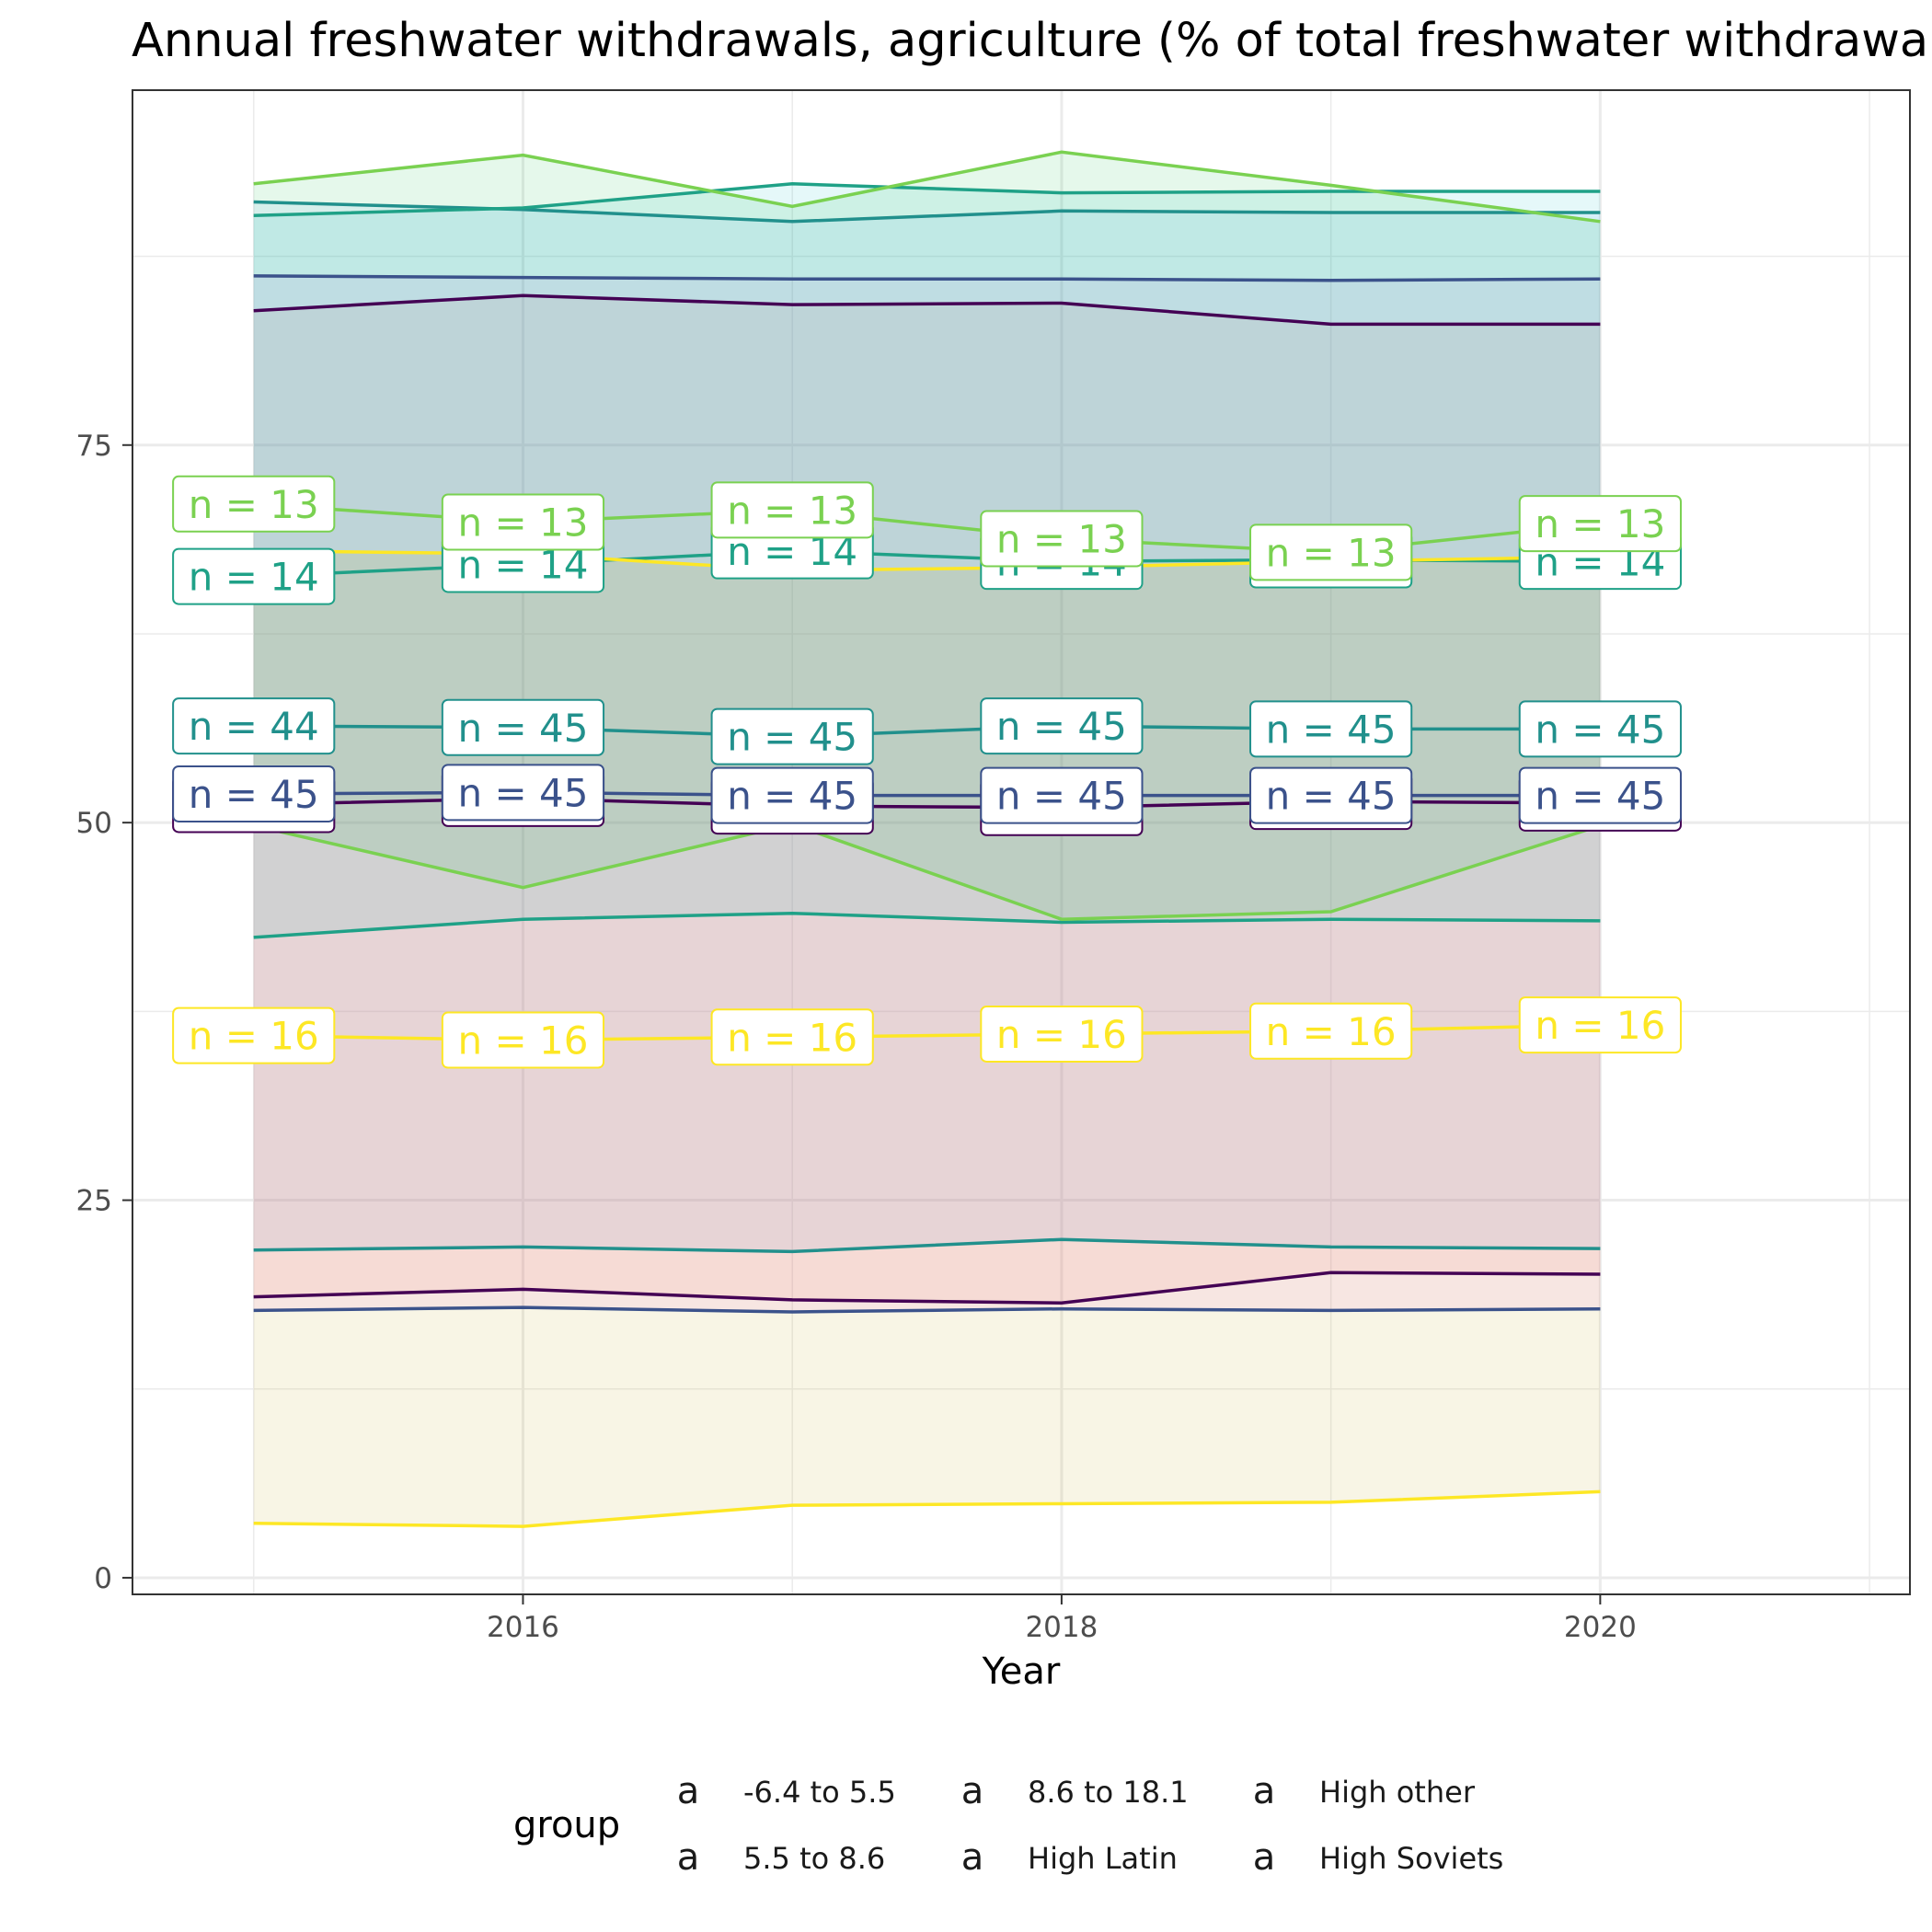 The height and width of the screenshot is (1932, 1932). Describe the element at coordinates (1411, 1858) in the screenshot. I see `legend-label: High Soviets` at that location.